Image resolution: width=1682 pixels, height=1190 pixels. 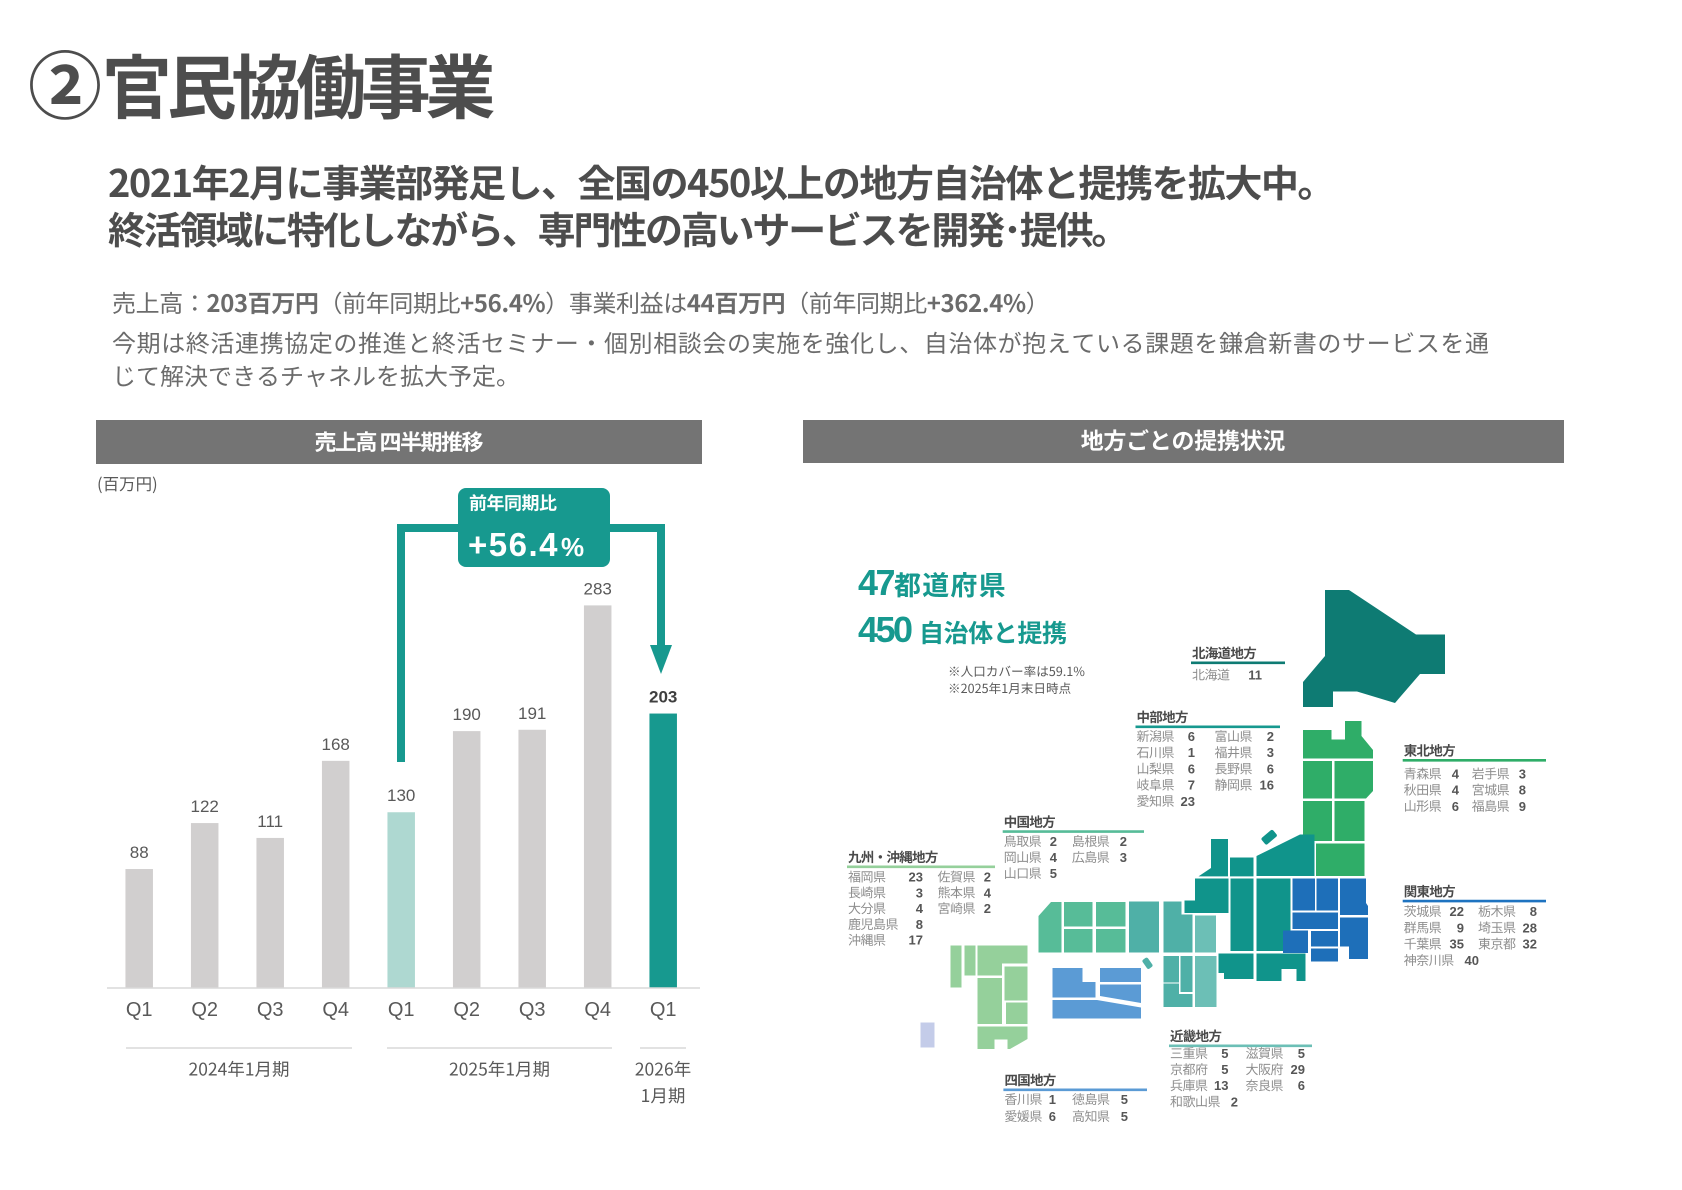 I want to click on svg-text: 32, so click(x=1530, y=944).